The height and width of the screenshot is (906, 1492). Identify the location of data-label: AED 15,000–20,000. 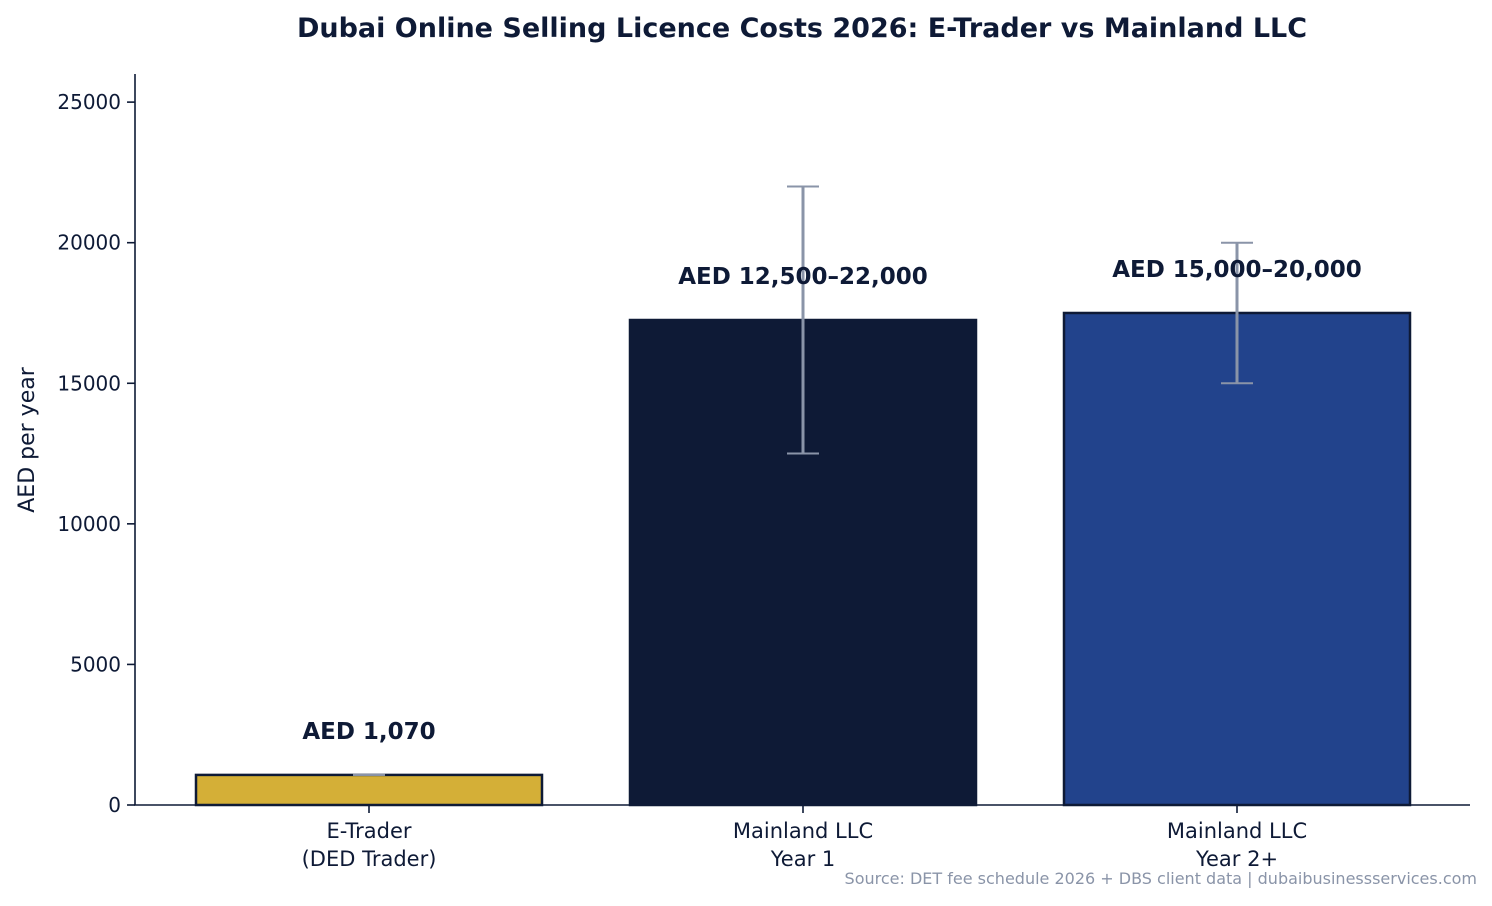
(1237, 270).